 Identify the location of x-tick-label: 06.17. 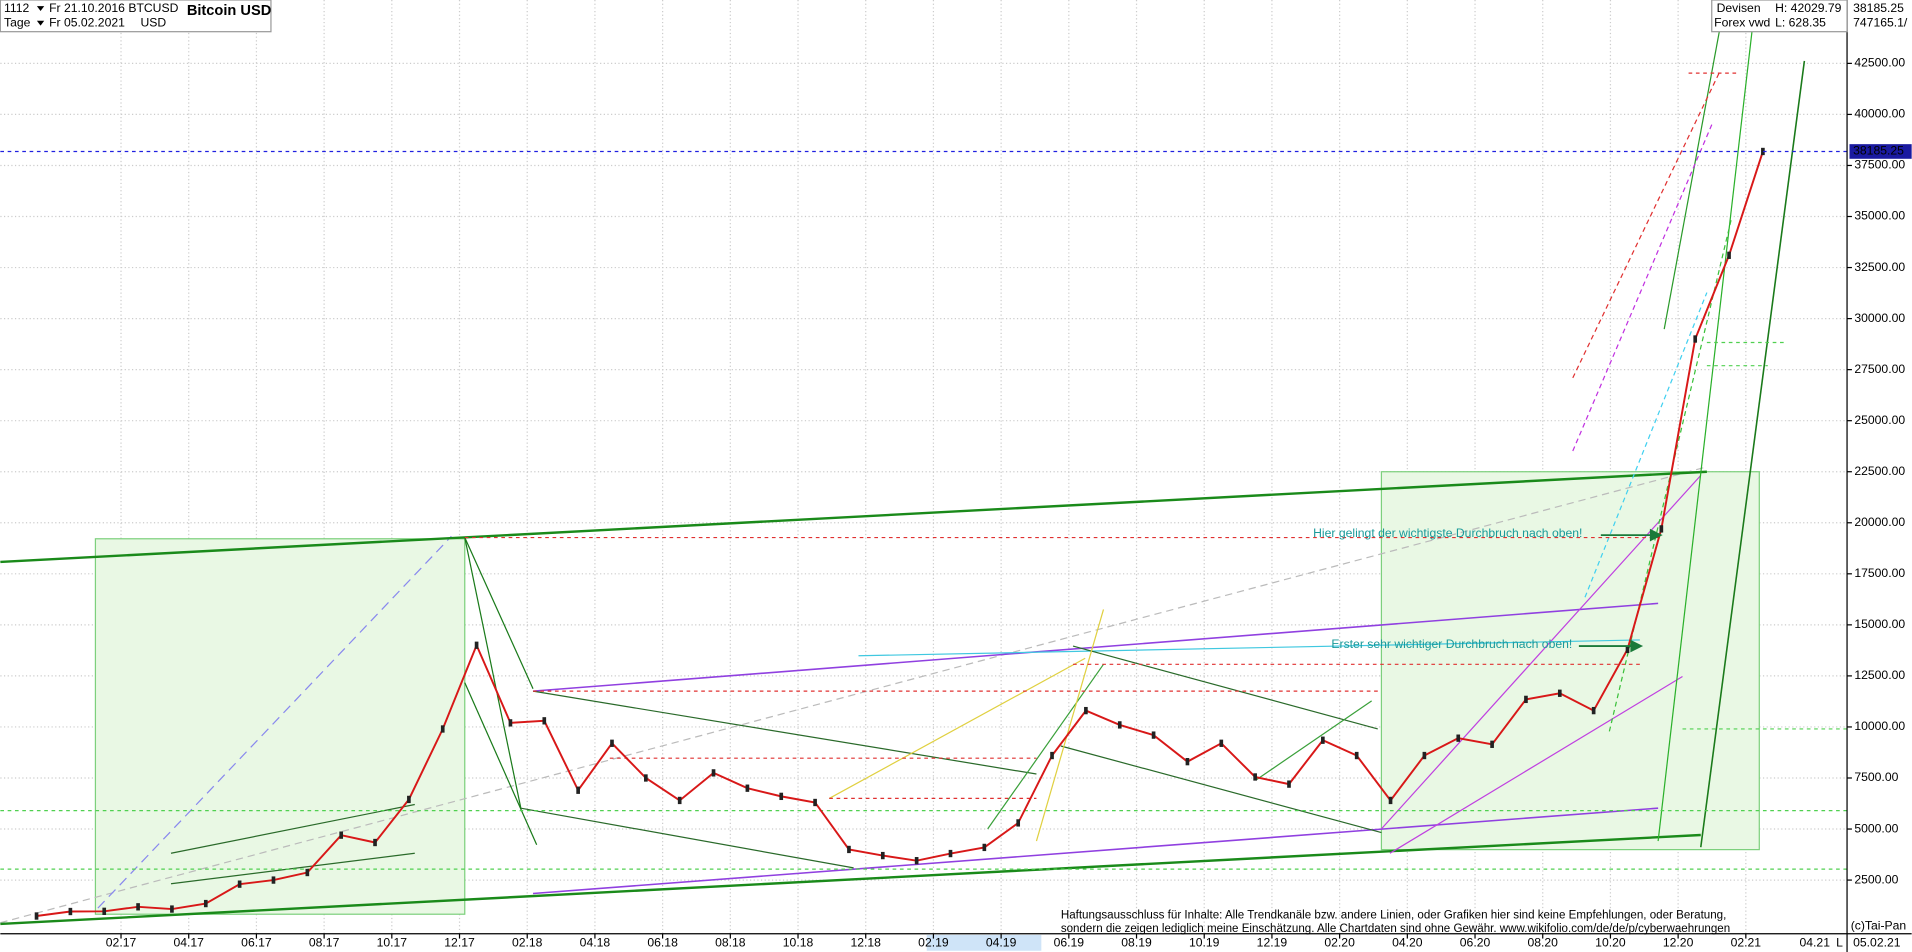
(256, 943).